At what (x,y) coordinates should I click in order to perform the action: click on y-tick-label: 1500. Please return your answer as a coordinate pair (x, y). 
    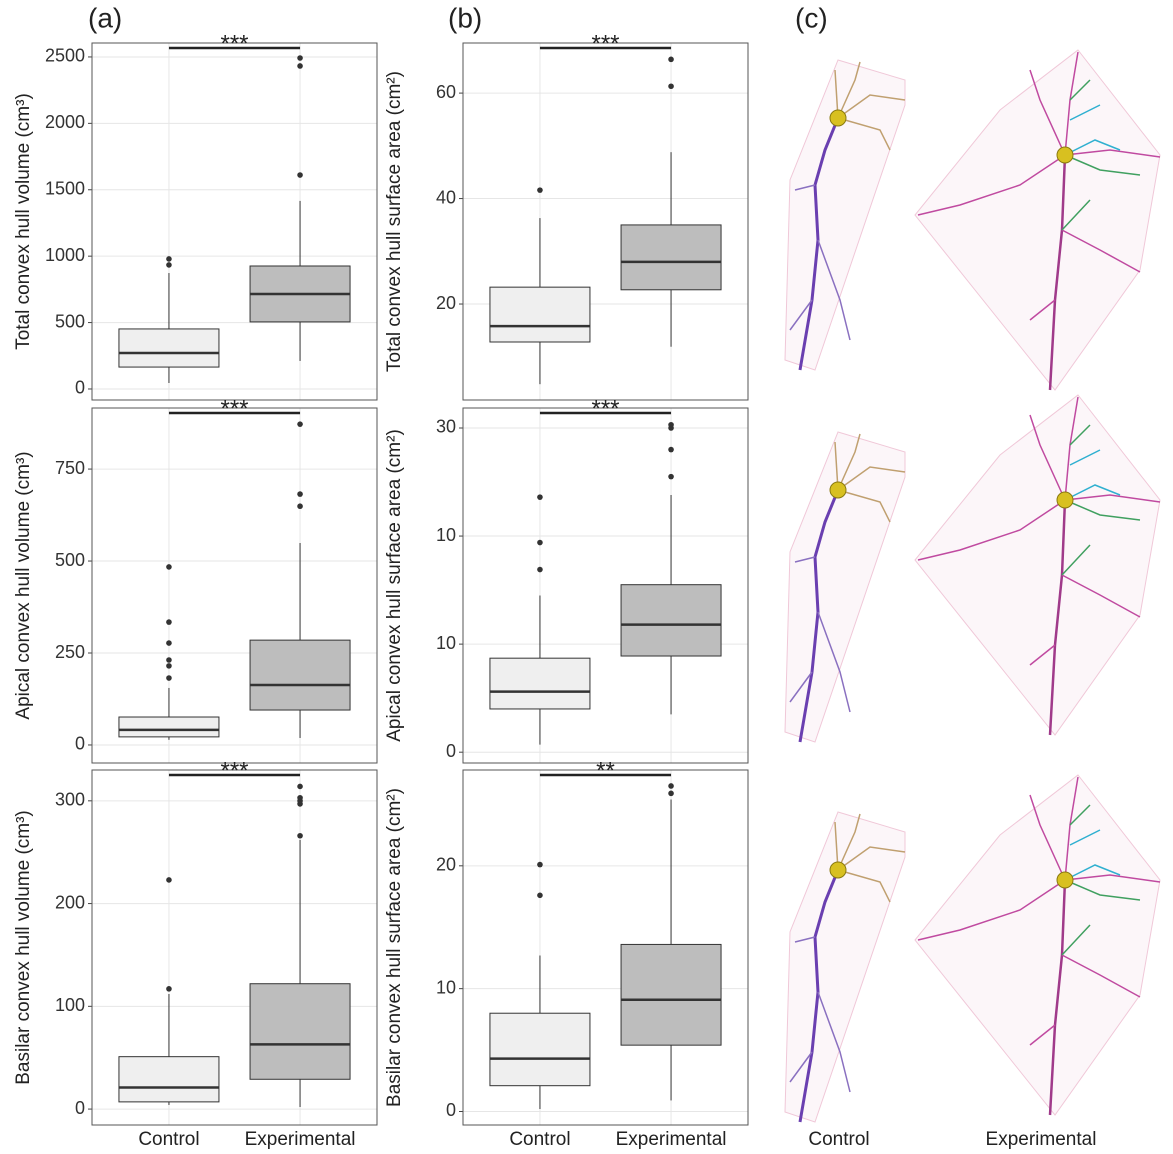
    Looking at the image, I should click on (65, 189).